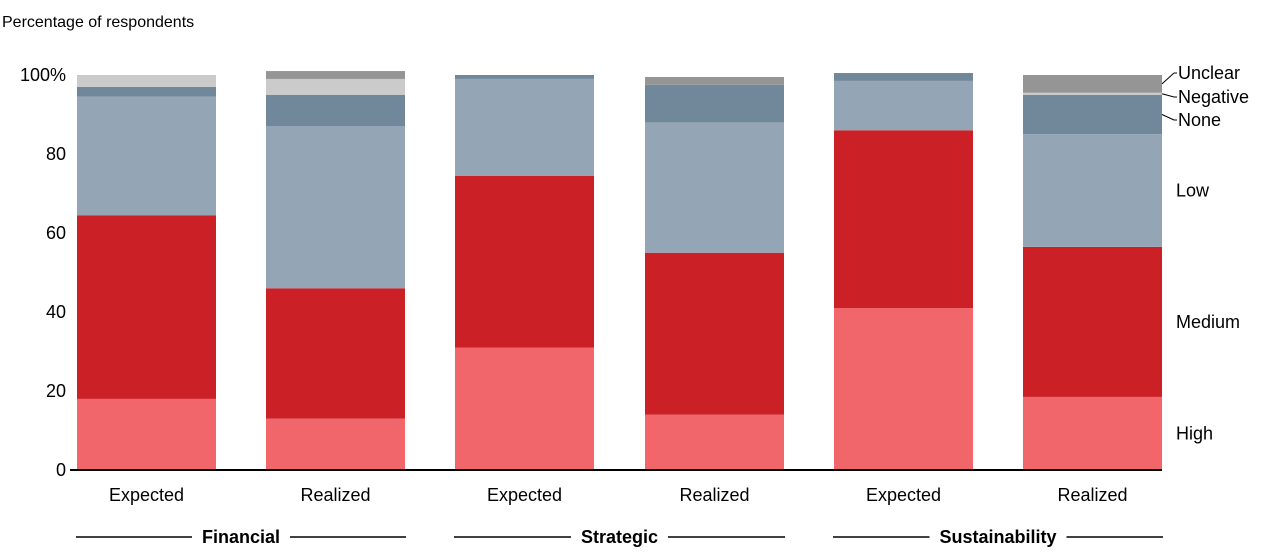 This screenshot has height=555, width=1270. Describe the element at coordinates (1194, 433) in the screenshot. I see `legend-label-high: High` at that location.